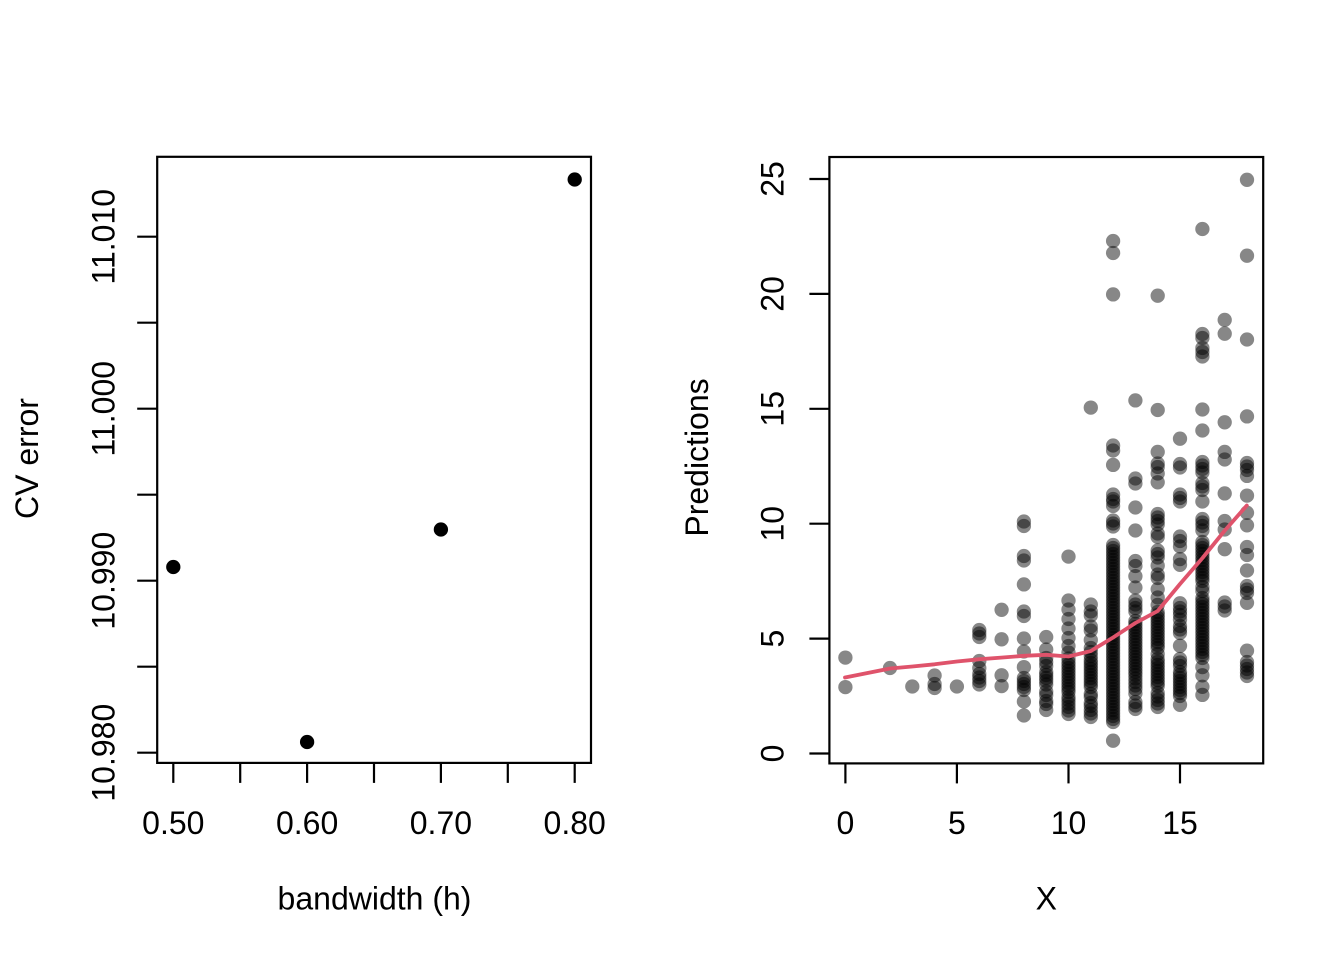  Describe the element at coordinates (773, 294) in the screenshot. I see `svg-text: 20` at that location.